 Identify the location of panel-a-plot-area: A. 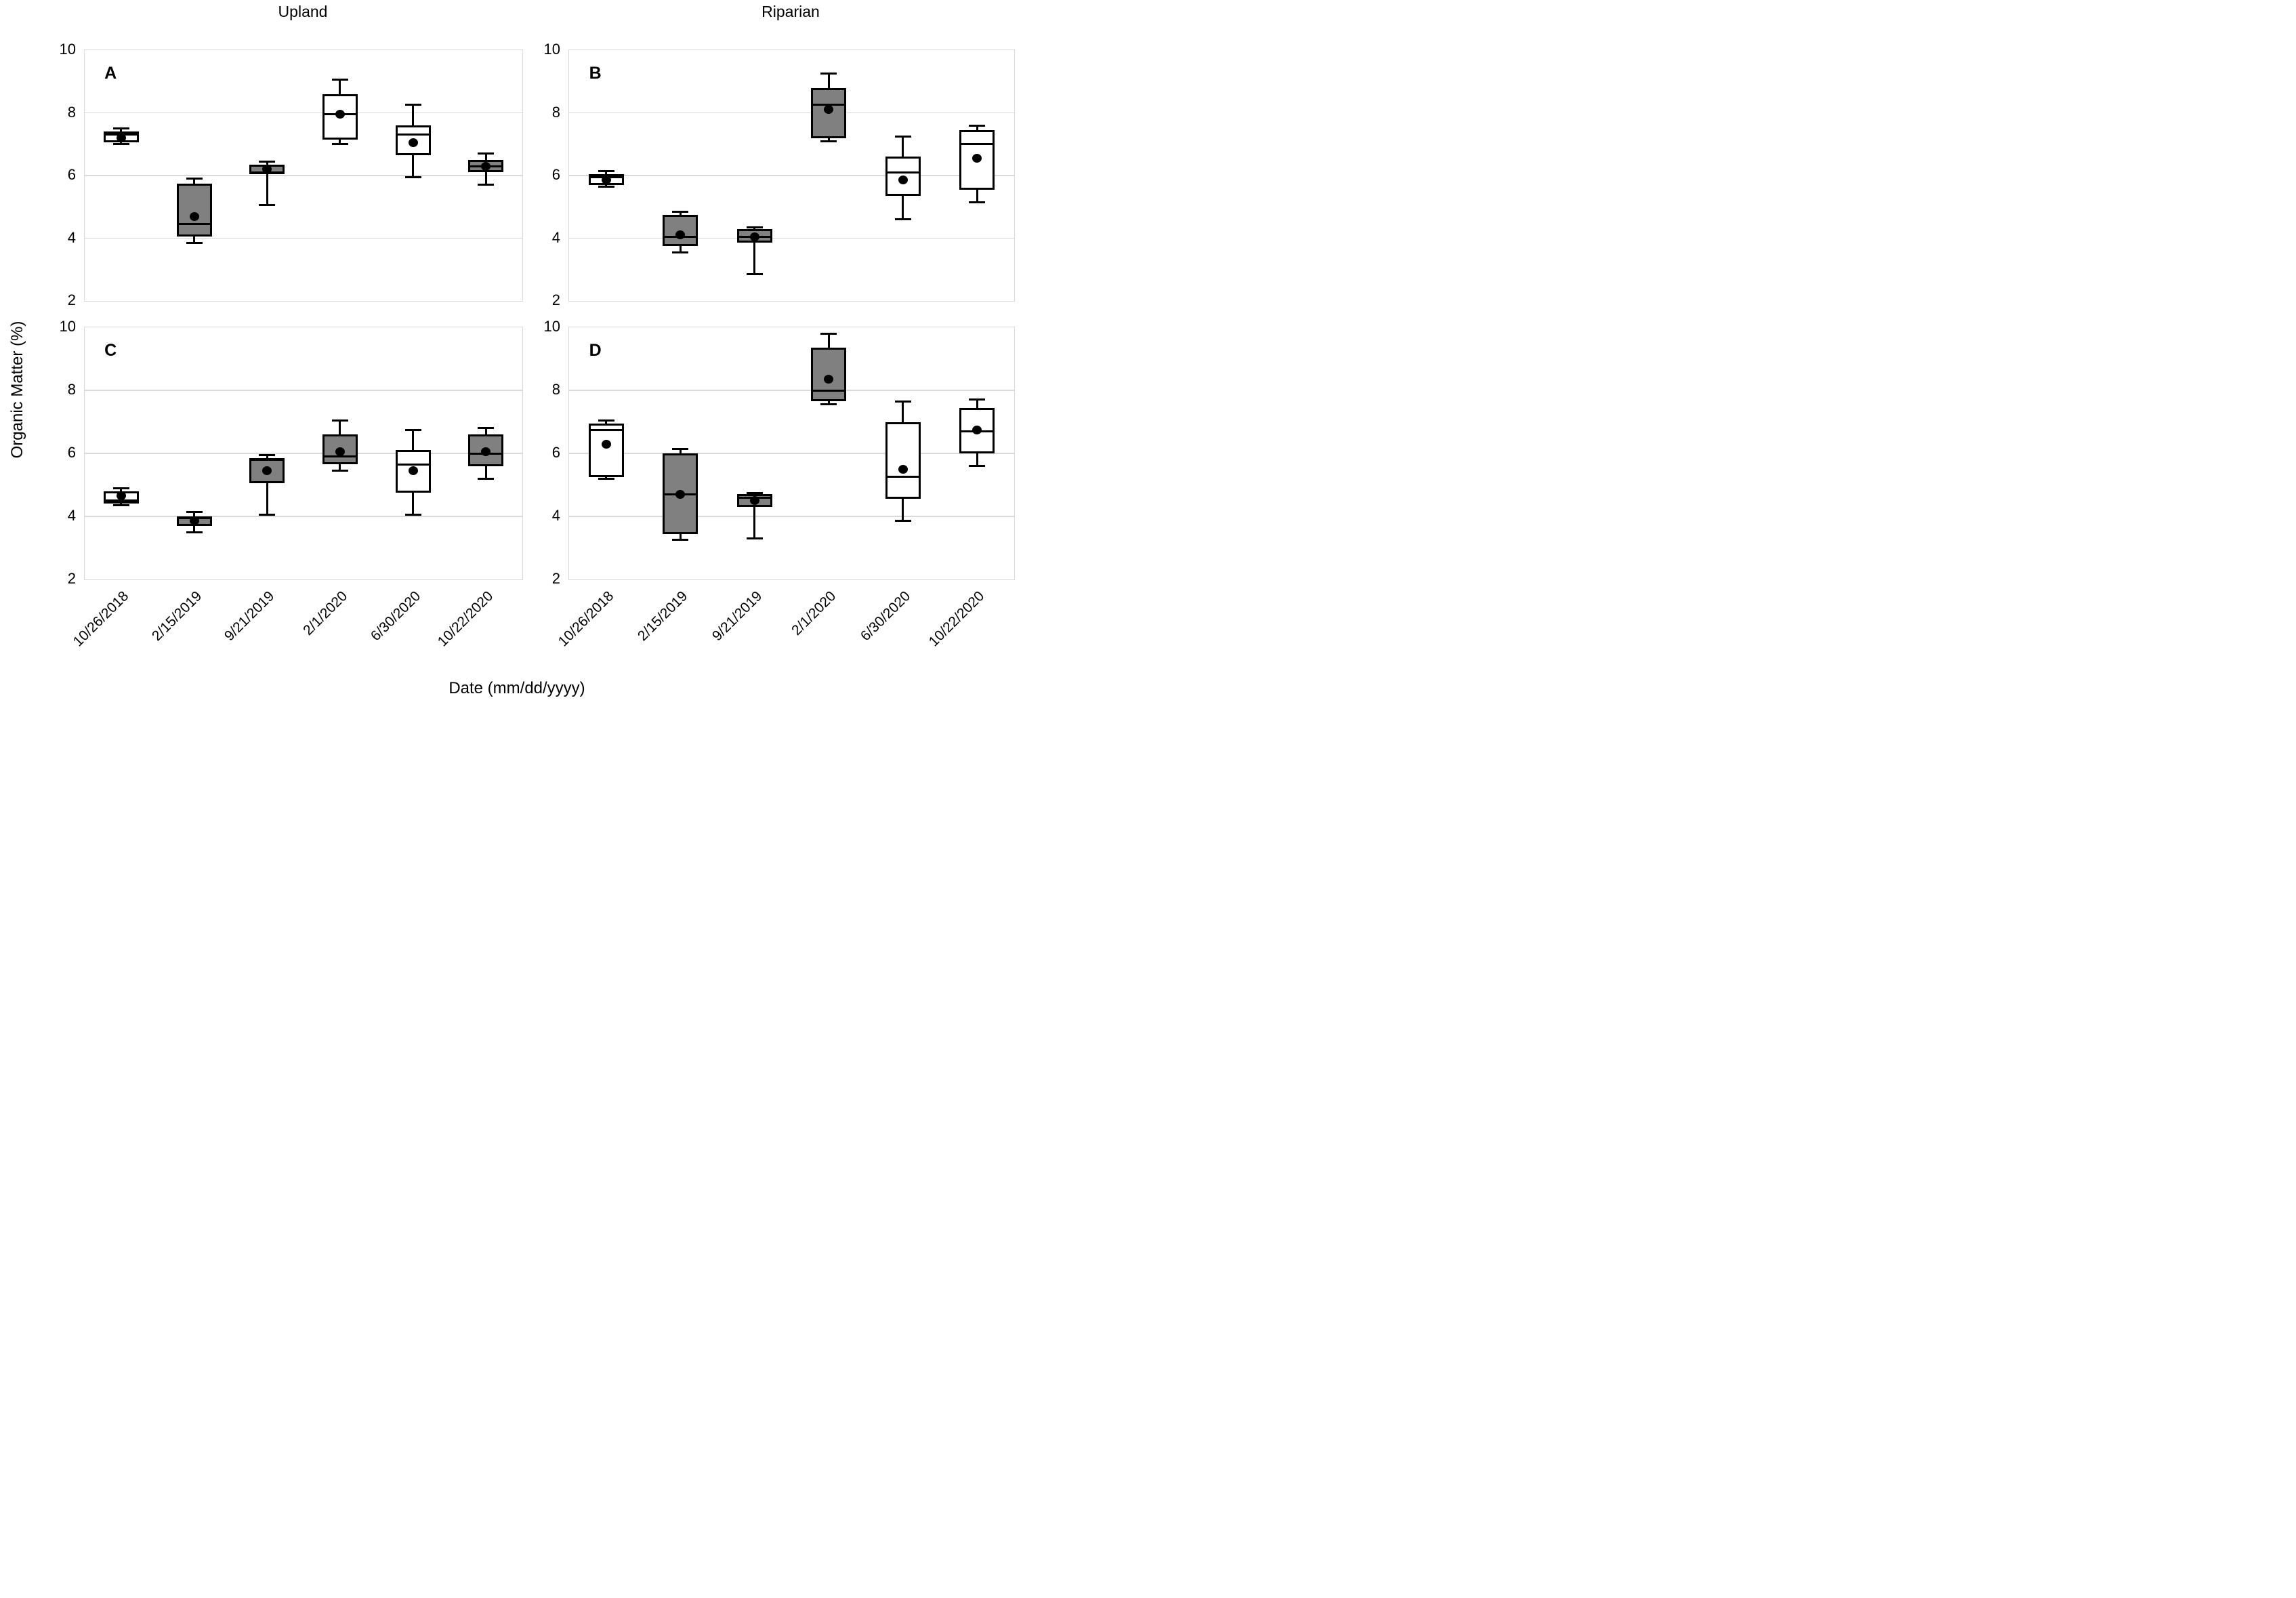
(303, 176).